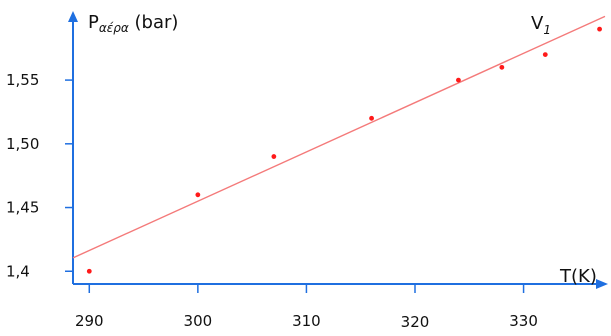 This screenshot has height=336, width=611. Describe the element at coordinates (523, 321) in the screenshot. I see `x-tick-label: 330` at that location.